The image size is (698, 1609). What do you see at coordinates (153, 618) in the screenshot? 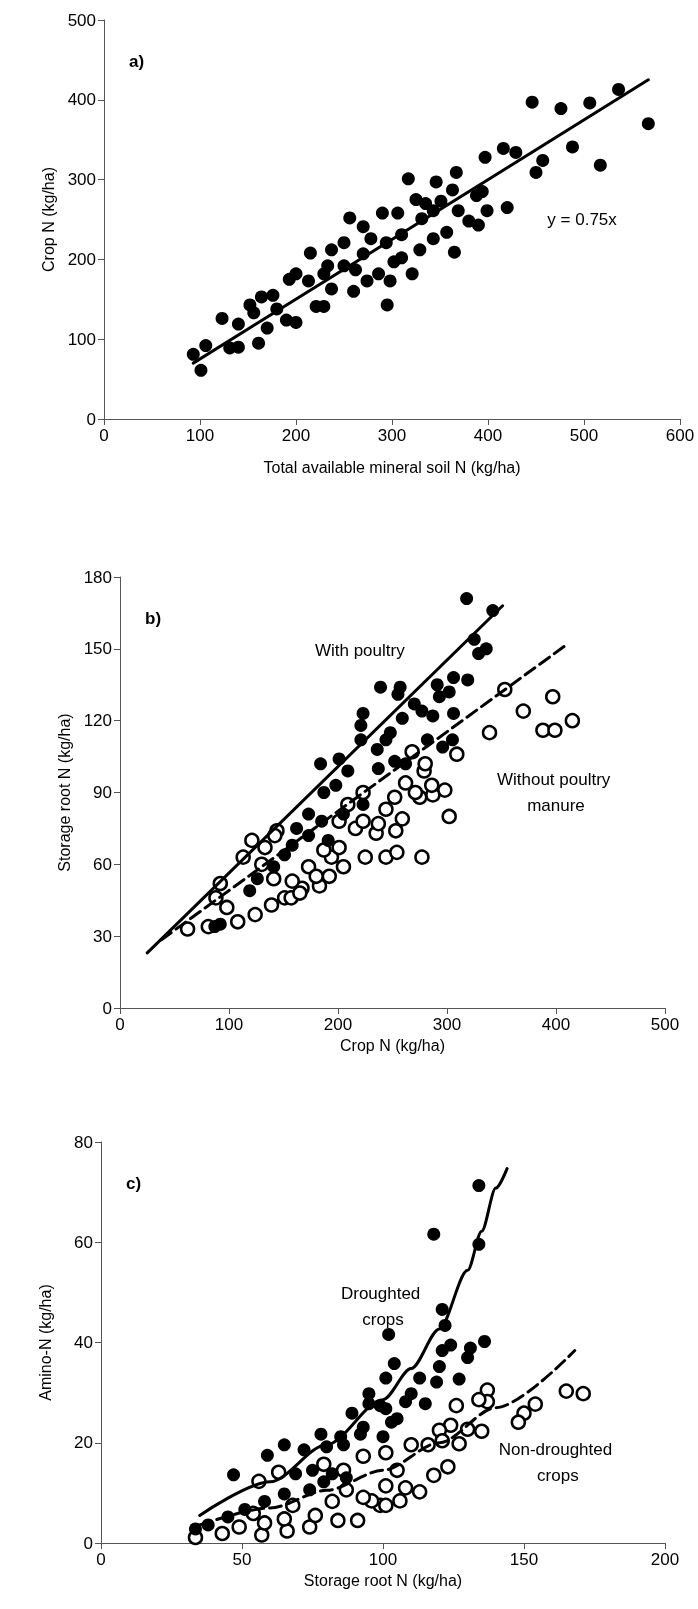
I see `text: b)` at bounding box center [153, 618].